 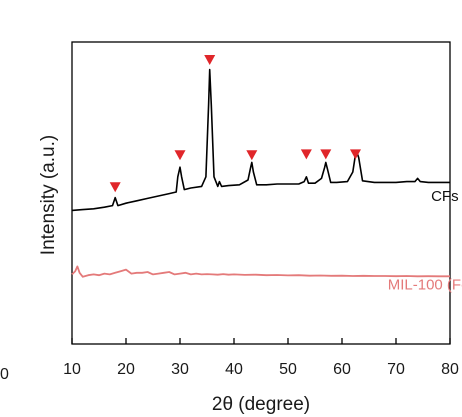 I want to click on x-tick-label: 70, so click(x=396, y=369).